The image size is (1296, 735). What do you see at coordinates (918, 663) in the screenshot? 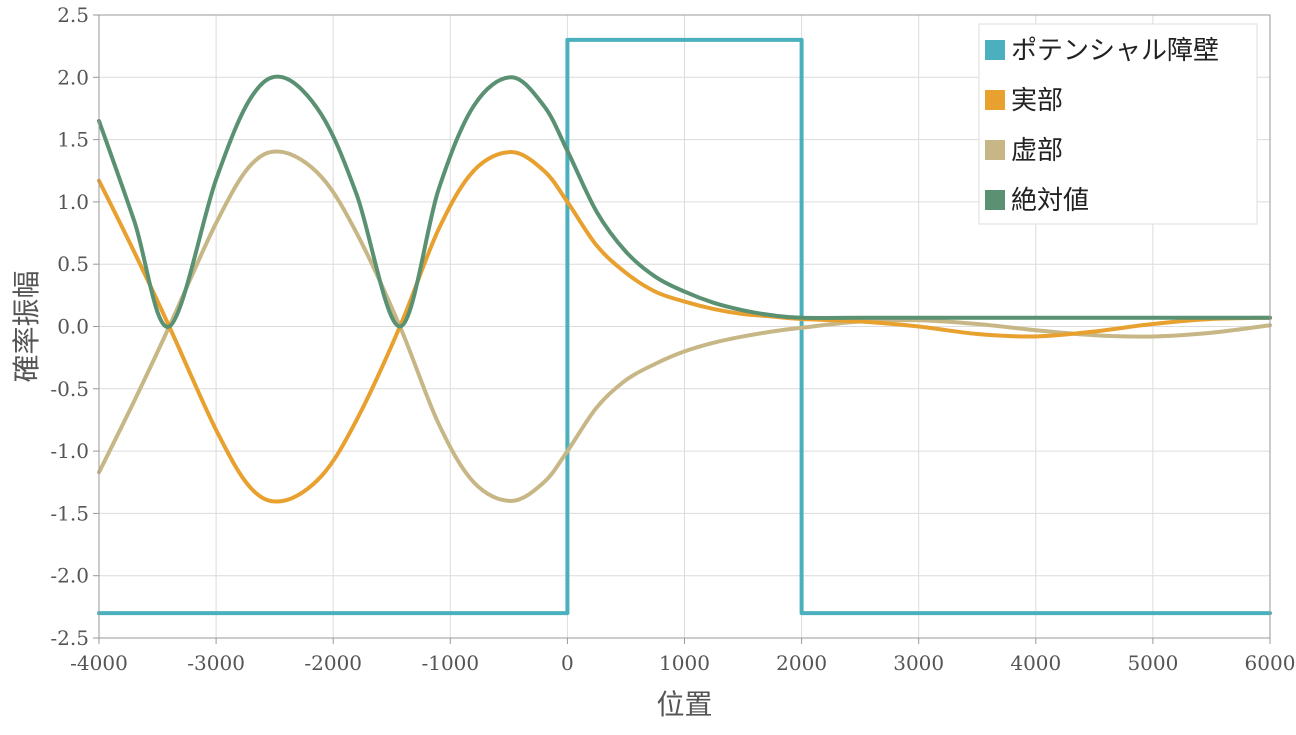
I see `x-tick-label: 3000` at bounding box center [918, 663].